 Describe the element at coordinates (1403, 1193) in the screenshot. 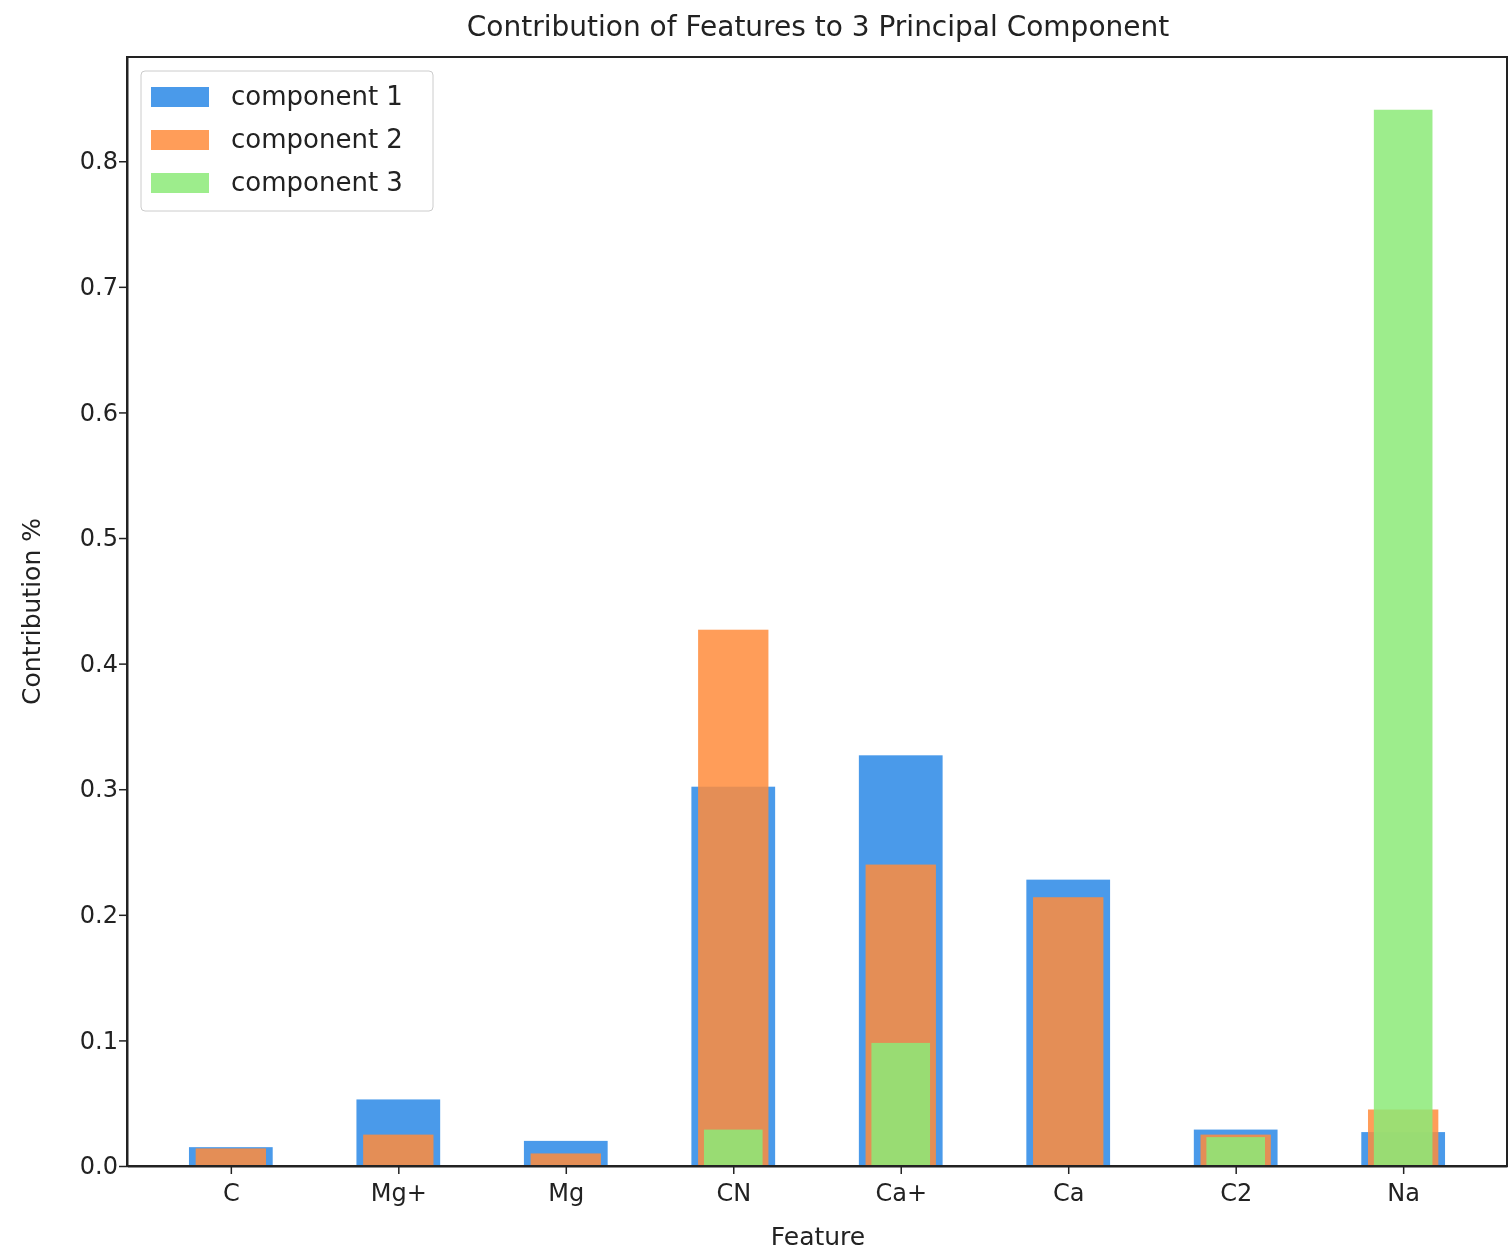

I see `x-tick-label: Na` at that location.